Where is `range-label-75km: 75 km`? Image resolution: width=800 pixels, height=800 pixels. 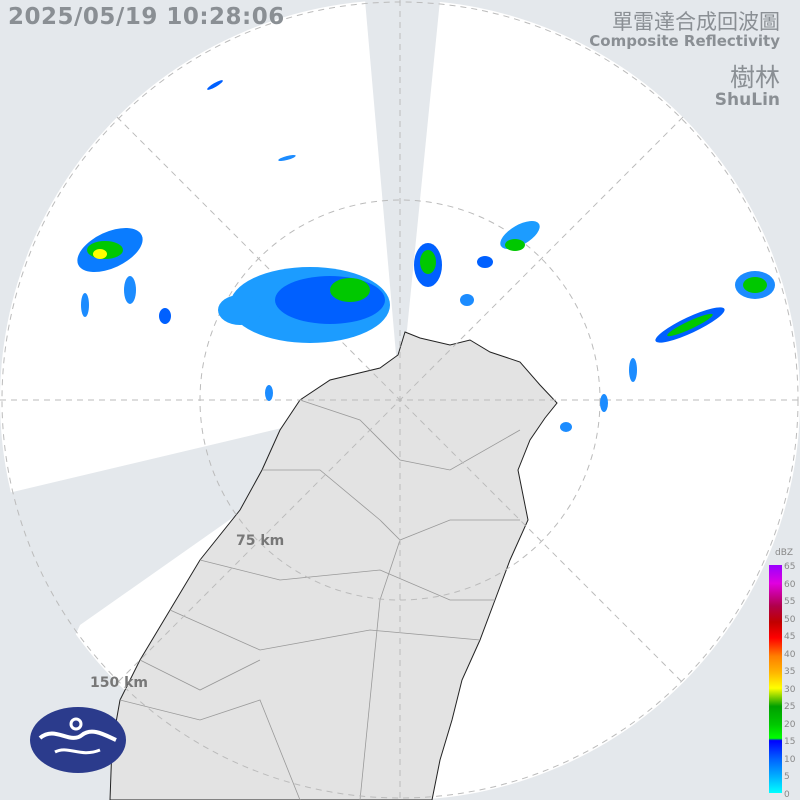 range-label-75km: 75 km is located at coordinates (260, 541).